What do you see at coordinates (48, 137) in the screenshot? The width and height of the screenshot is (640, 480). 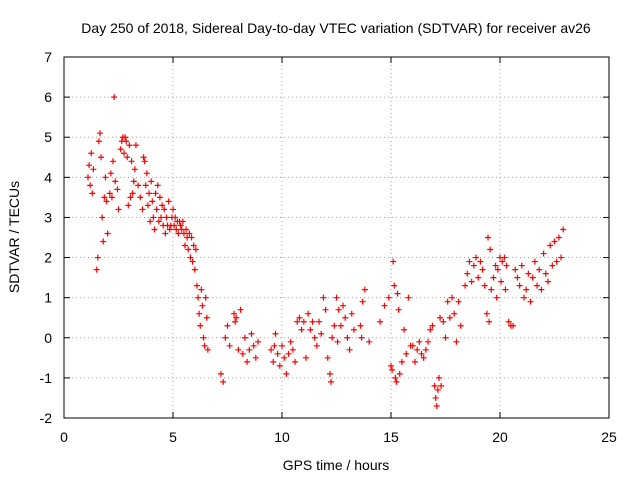 I see `y-tick-label: 5` at bounding box center [48, 137].